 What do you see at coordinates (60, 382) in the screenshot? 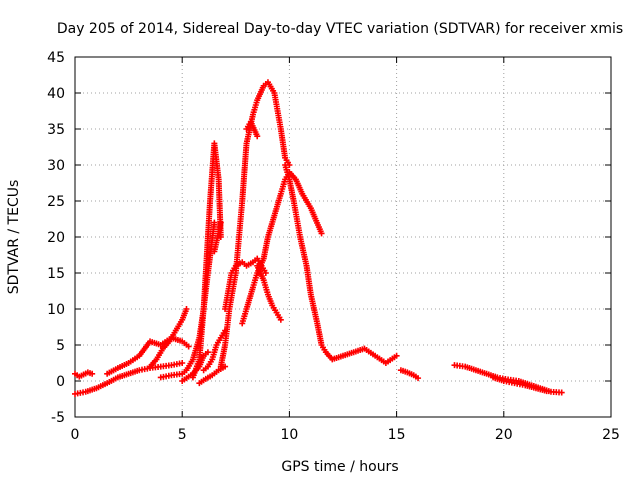
I see `y-tick-label: 0` at bounding box center [60, 382].